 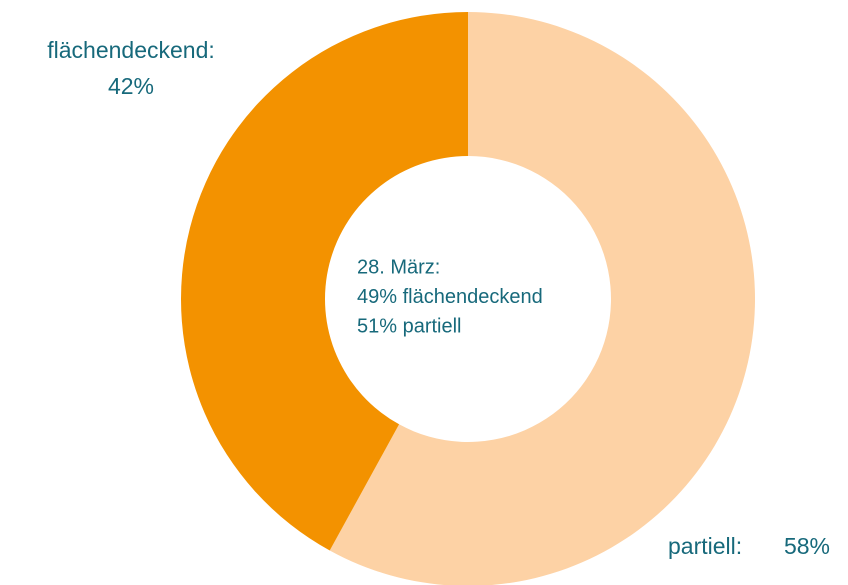 I want to click on value-label: 58%, so click(x=807, y=546).